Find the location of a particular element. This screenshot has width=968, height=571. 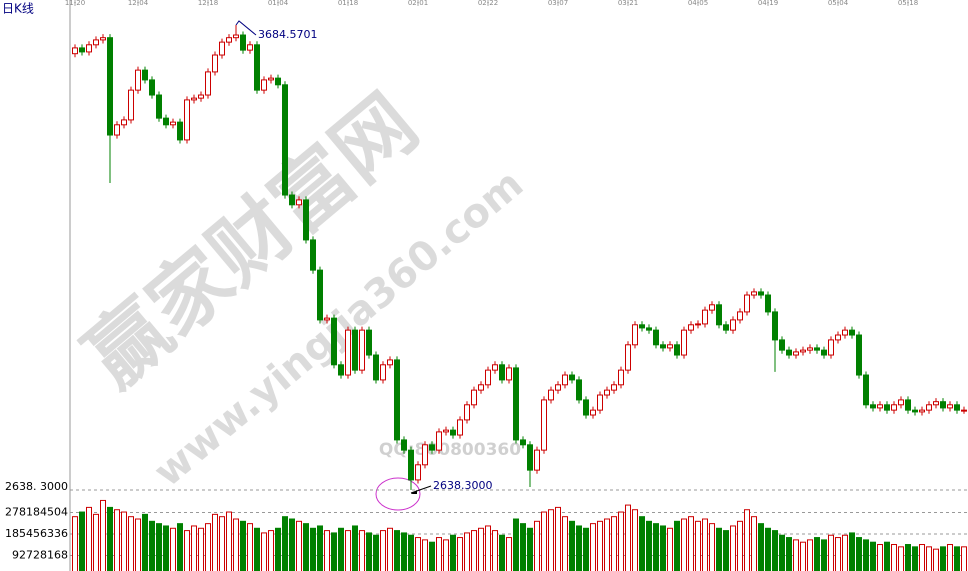

highlight-circle is located at coordinates (398, 494).